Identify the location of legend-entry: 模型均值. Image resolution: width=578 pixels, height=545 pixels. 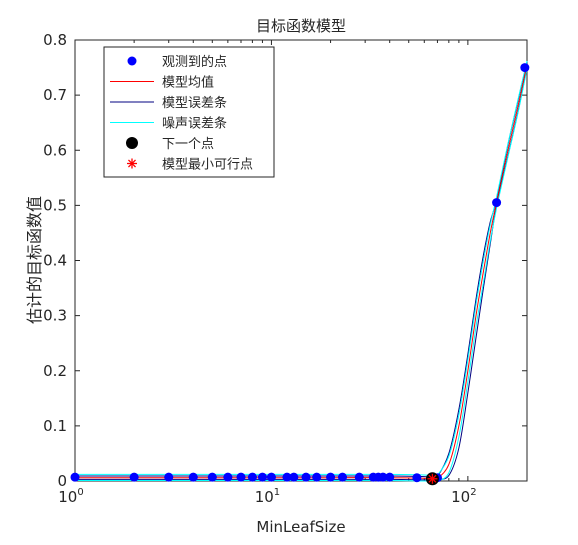
(162, 83).